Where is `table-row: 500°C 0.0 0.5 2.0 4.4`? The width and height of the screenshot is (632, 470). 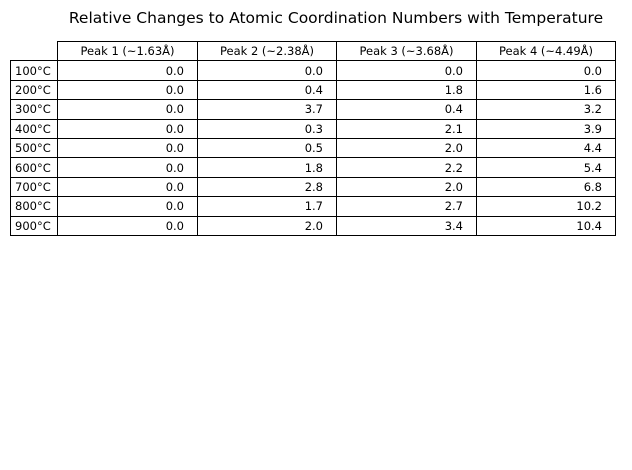 table-row: 500°C 0.0 0.5 2.0 4.4 is located at coordinates (313, 148).